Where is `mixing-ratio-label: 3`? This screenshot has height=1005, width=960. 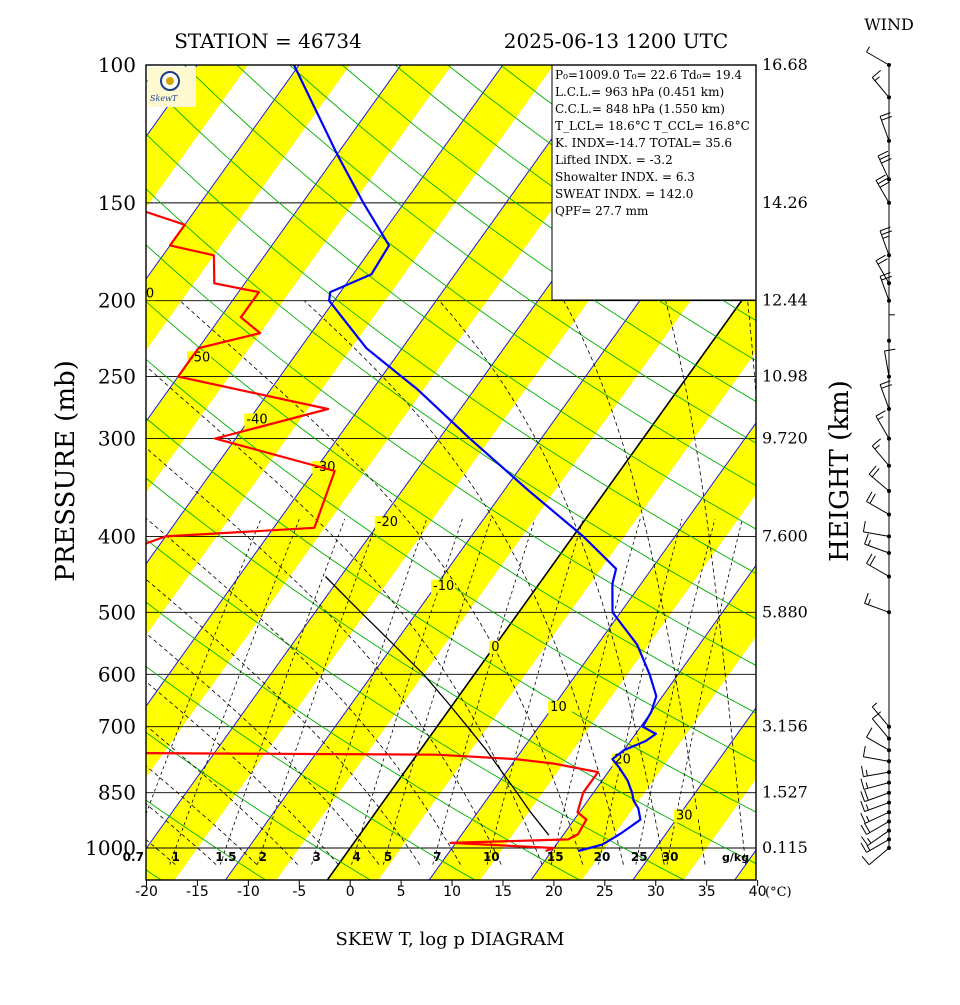
mixing-ratio-label: 3 is located at coordinates (317, 857).